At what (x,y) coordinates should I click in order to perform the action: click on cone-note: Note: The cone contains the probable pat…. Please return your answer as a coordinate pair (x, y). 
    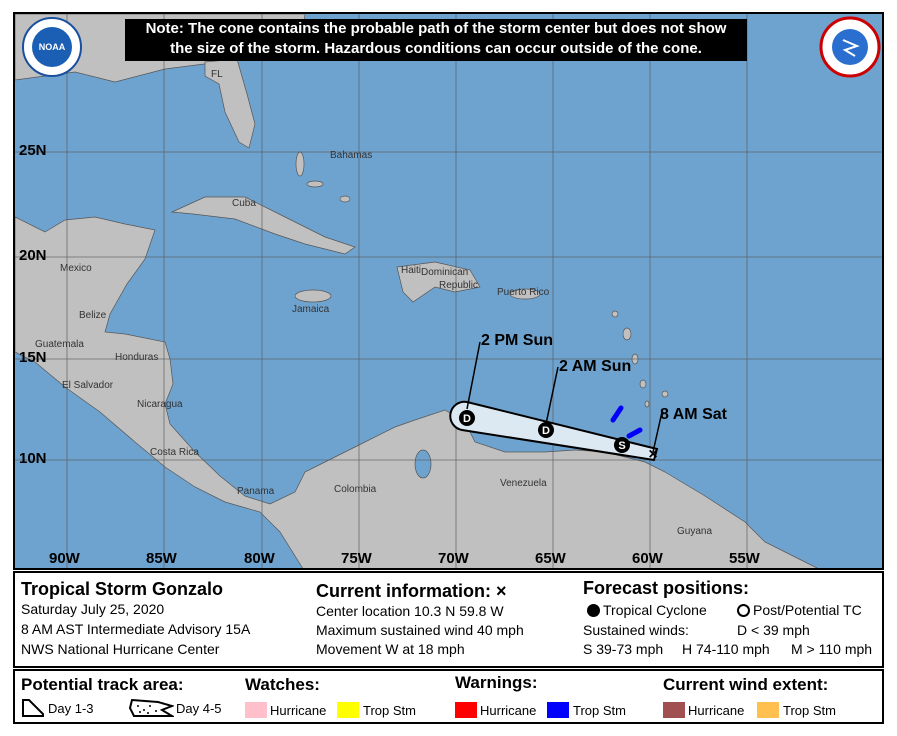
    Looking at the image, I should click on (436, 40).